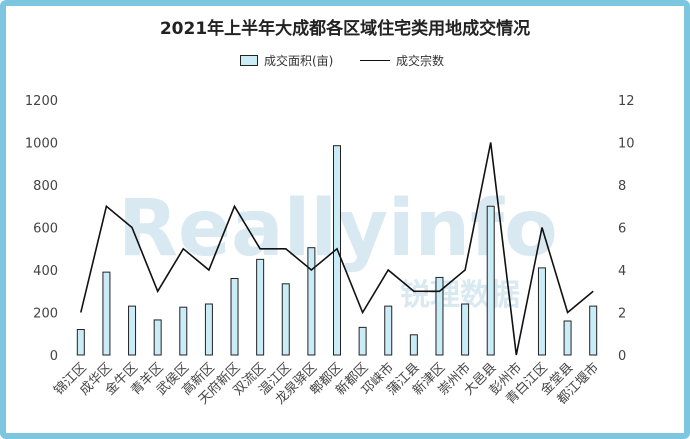 The height and width of the screenshot is (439, 690). I want to click on bar-双流区, so click(260, 307).